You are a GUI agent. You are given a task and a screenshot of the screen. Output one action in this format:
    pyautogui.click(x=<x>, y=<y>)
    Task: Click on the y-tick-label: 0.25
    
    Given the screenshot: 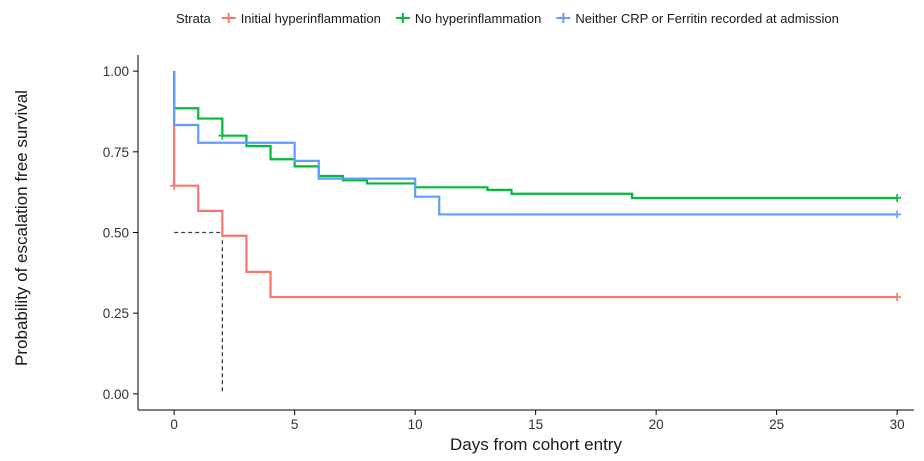 What is the action you would take?
    pyautogui.click(x=116, y=313)
    